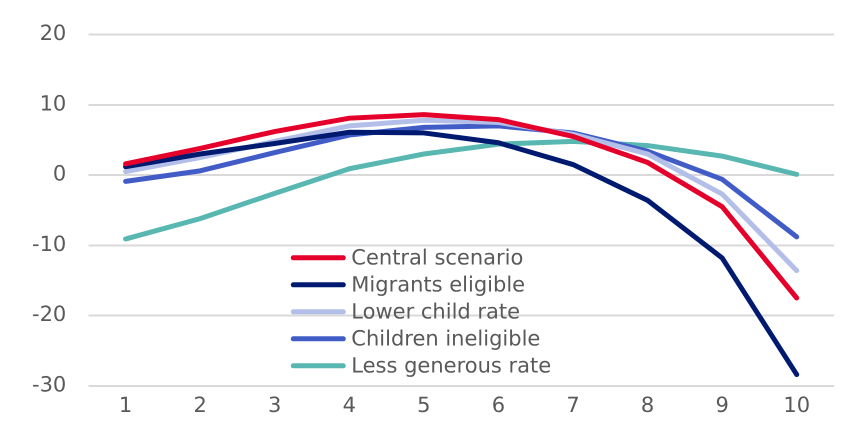 This screenshot has width=854, height=431. Describe the element at coordinates (424, 404) in the screenshot. I see `x-tick-label: 5` at that location.